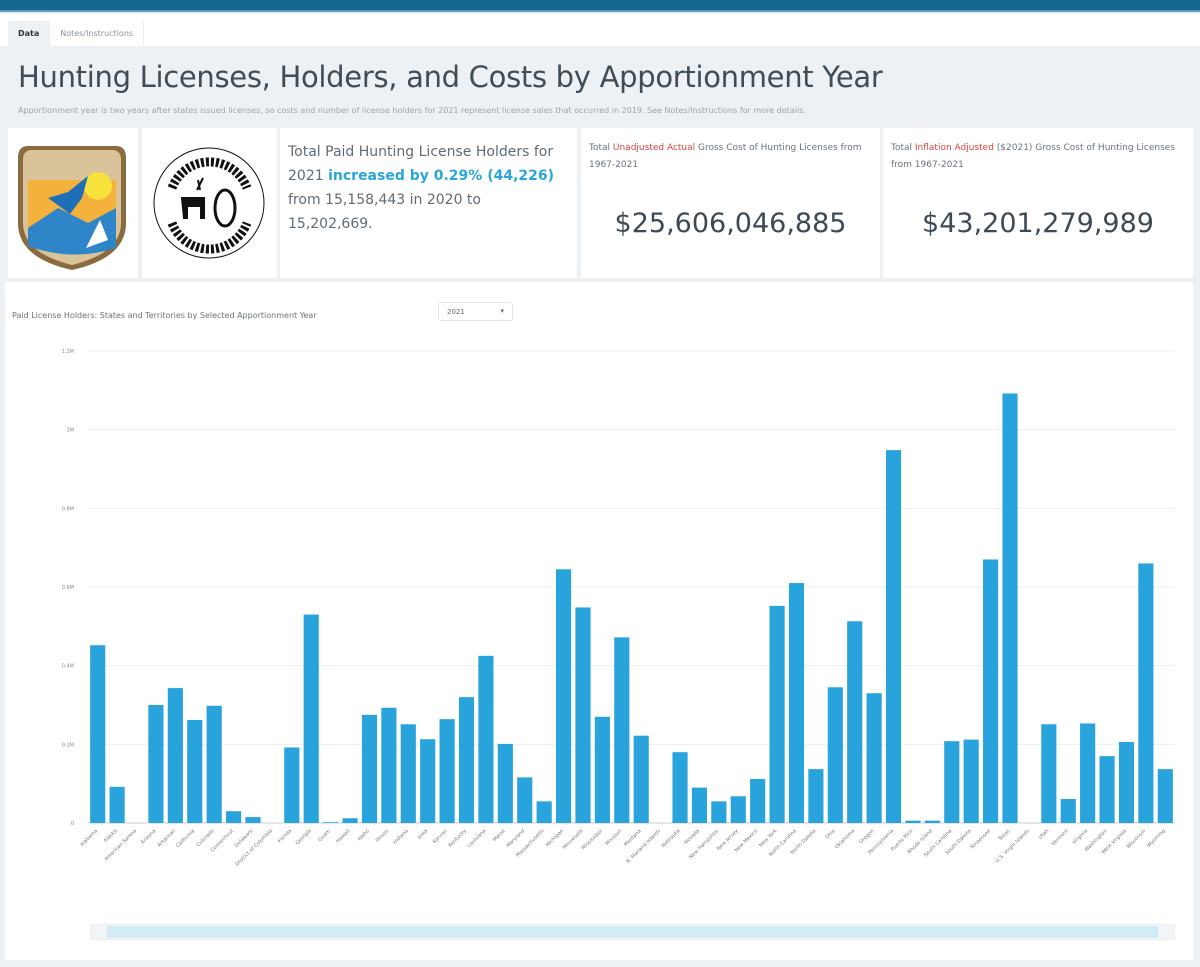 This screenshot has width=1200, height=967. What do you see at coordinates (292, 785) in the screenshot?
I see `bar-florida` at bounding box center [292, 785].